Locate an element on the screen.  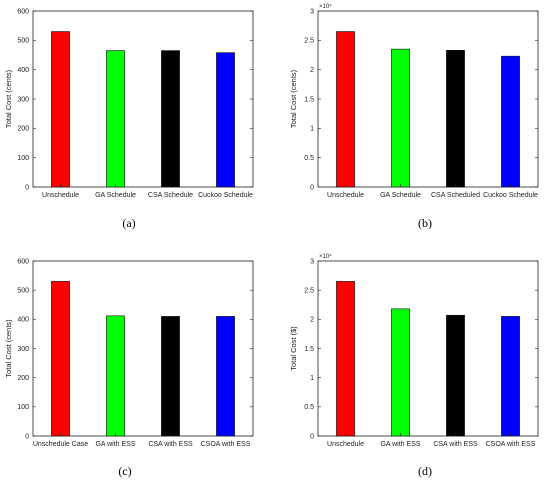
panel-caption: (d) is located at coordinates (425, 471).